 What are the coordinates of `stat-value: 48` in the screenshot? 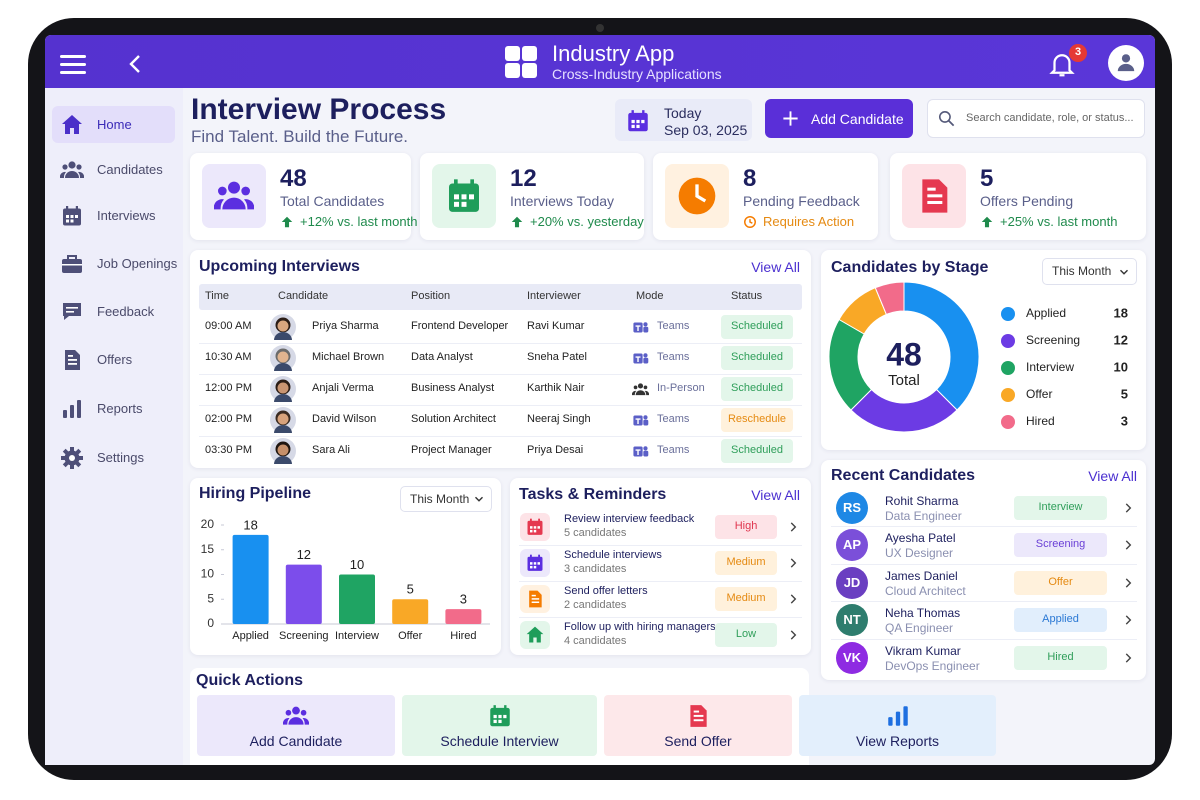 It's located at (293, 178).